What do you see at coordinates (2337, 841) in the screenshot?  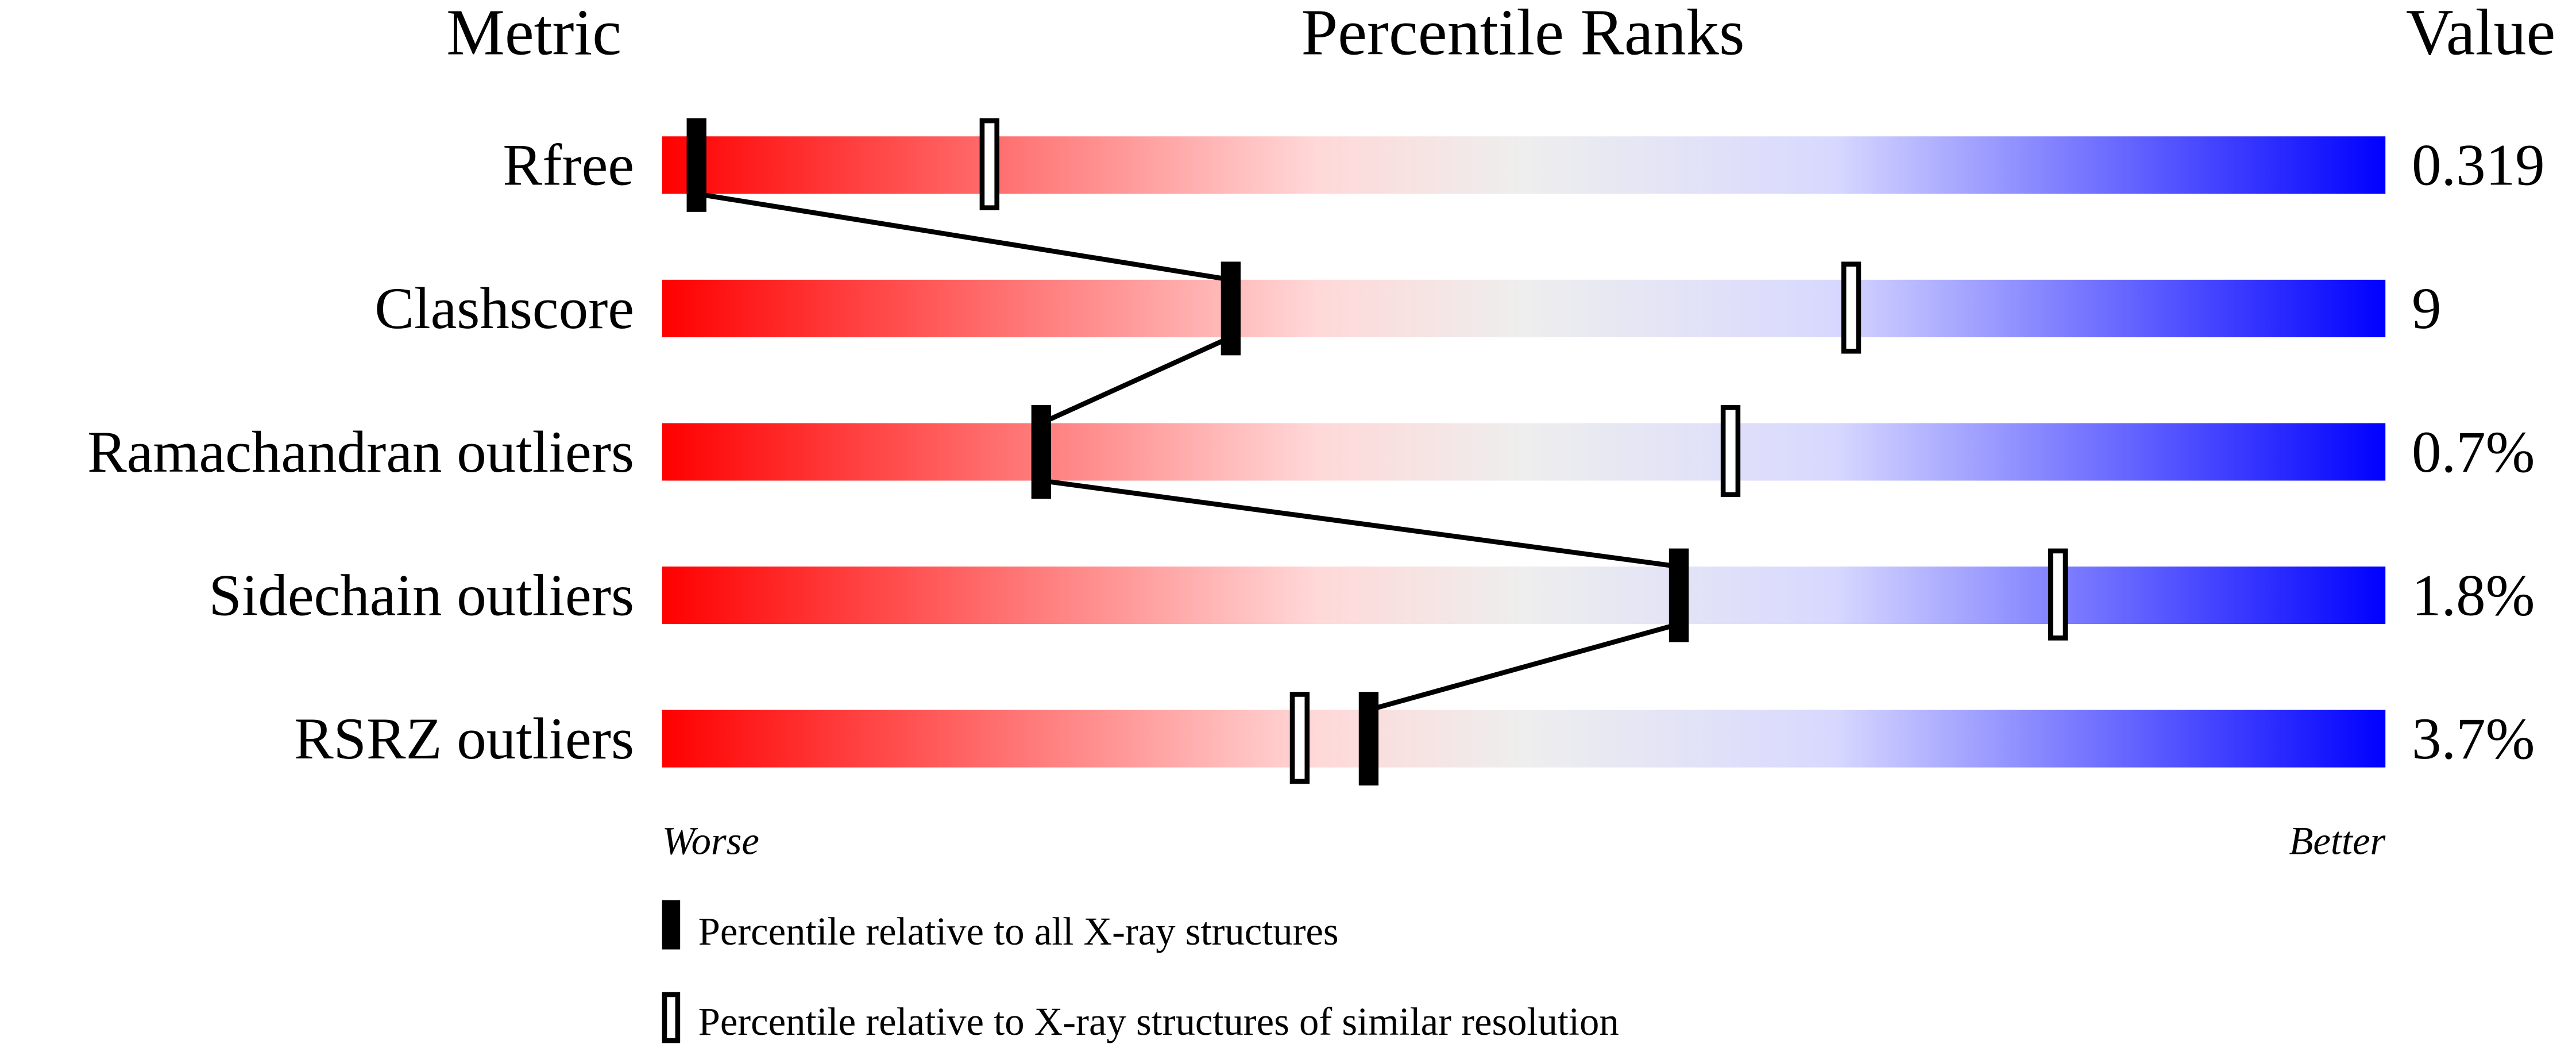 I see `better-label: Better` at bounding box center [2337, 841].